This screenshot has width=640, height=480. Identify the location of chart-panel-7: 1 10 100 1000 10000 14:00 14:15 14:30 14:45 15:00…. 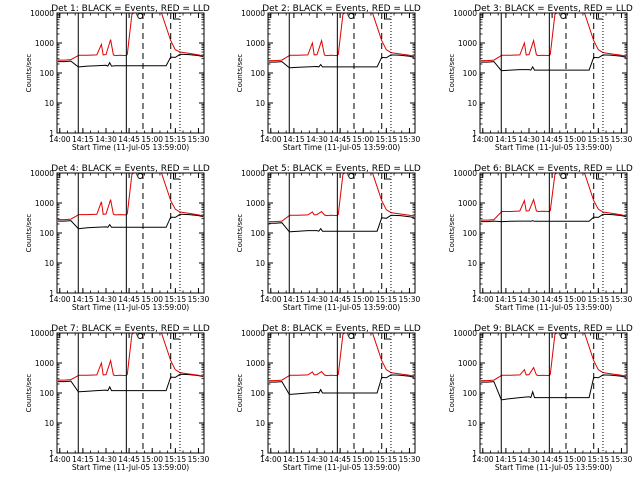
(117, 398).